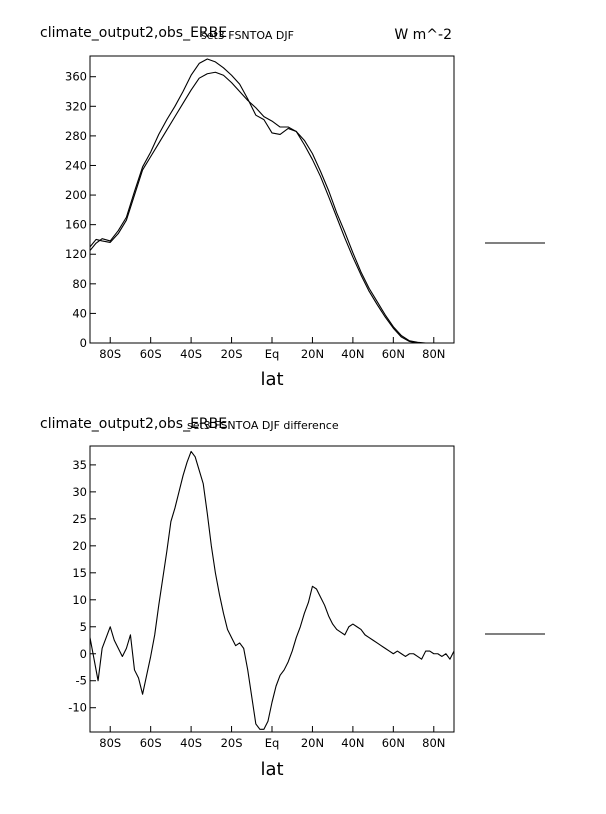 The height and width of the screenshot is (814, 606). What do you see at coordinates (79, 573) in the screenshot?
I see `bottom-chart-y-tick-label: 15` at bounding box center [79, 573].